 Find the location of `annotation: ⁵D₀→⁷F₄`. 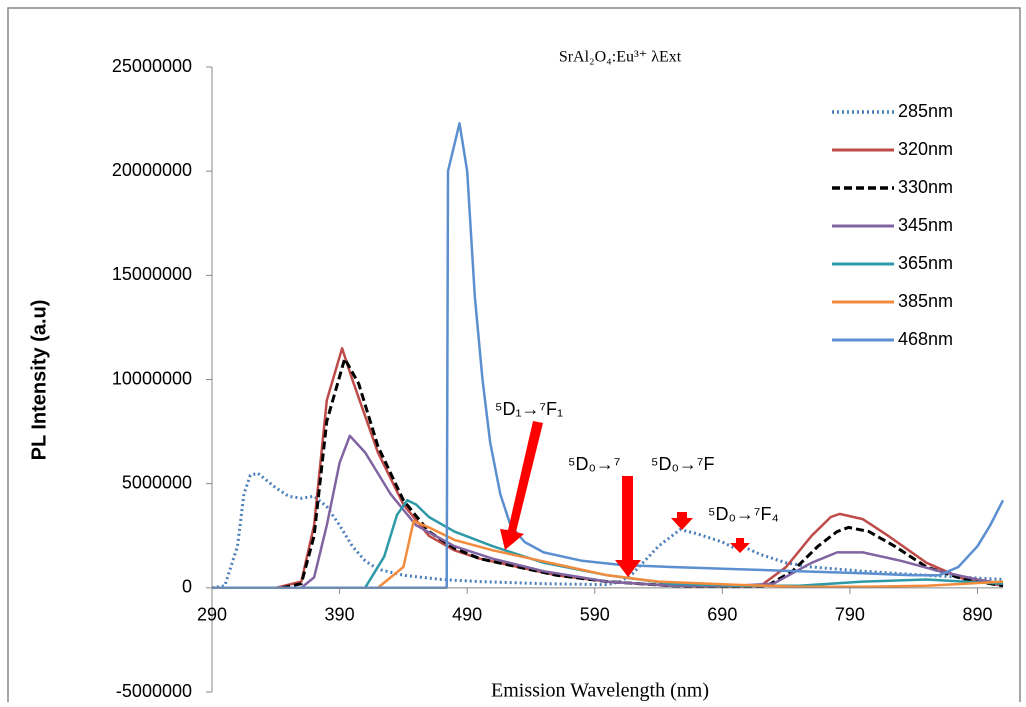

annotation: ⁵D₀→⁷F₄ is located at coordinates (743, 514).